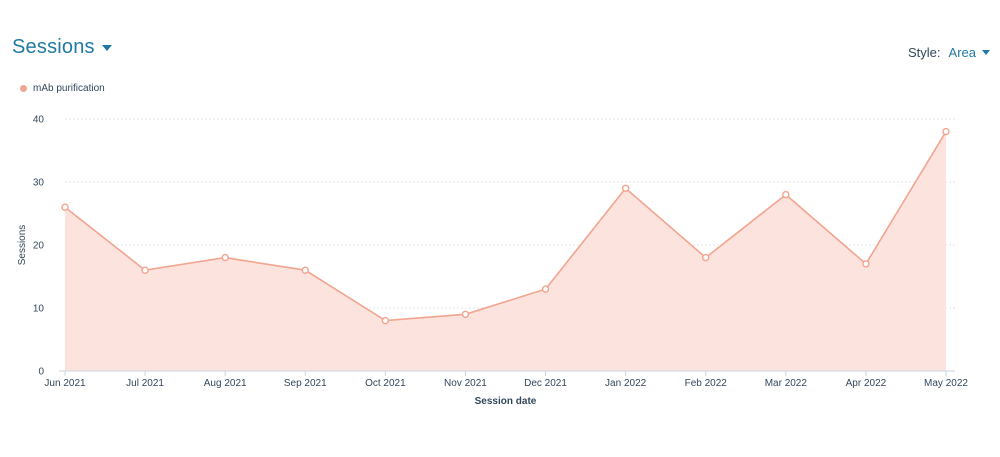  What do you see at coordinates (41, 372) in the screenshot?
I see `y-tick-label: 0` at bounding box center [41, 372].